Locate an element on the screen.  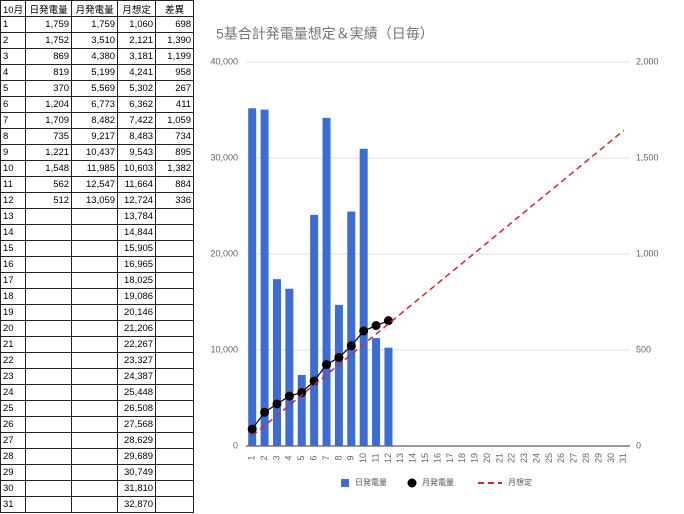
table-cell: 267 is located at coordinates (175, 88).